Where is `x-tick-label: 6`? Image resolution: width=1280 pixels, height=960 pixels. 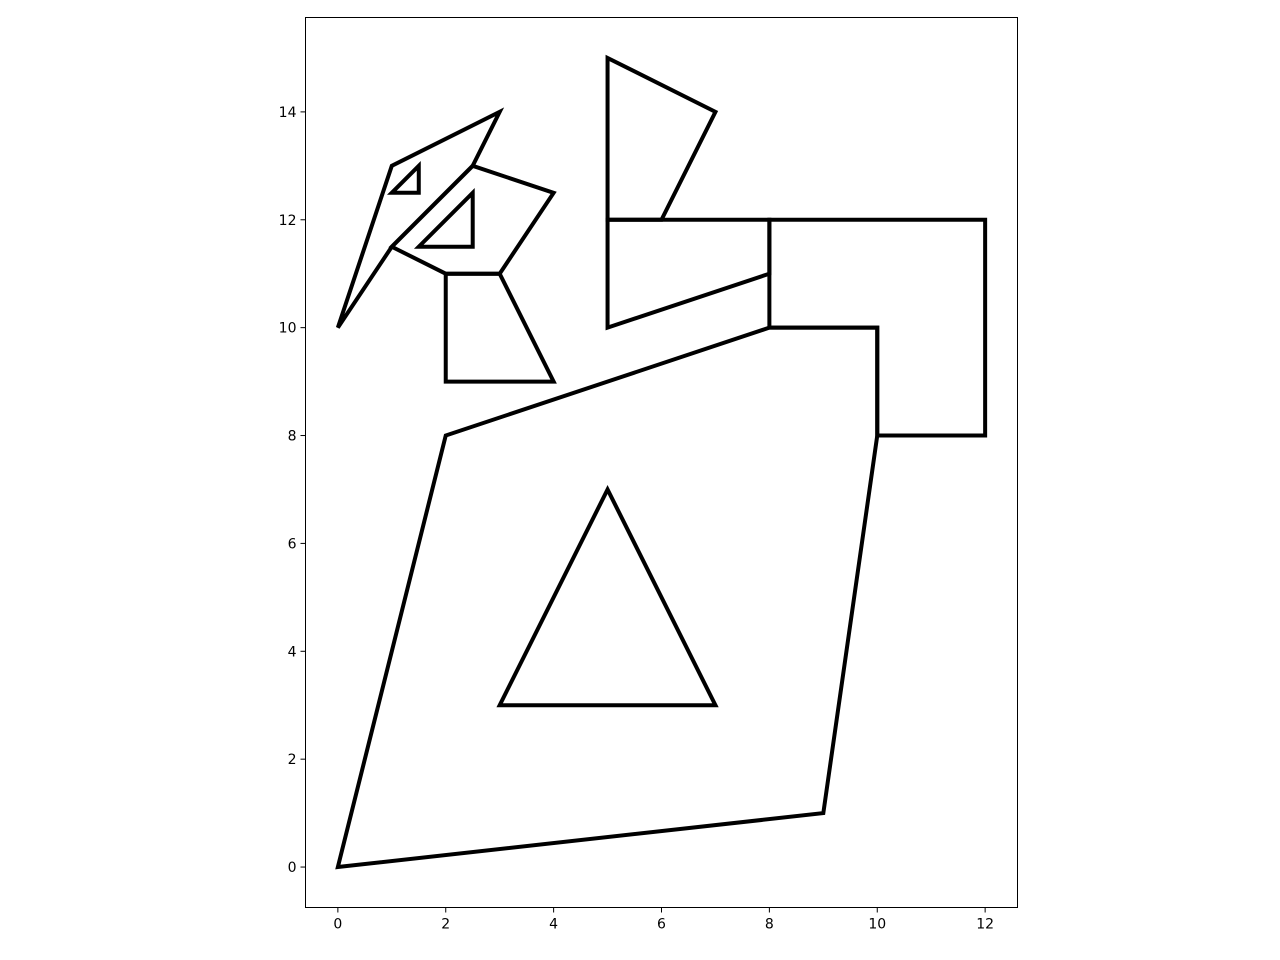 x-tick-label: 6 is located at coordinates (661, 925).